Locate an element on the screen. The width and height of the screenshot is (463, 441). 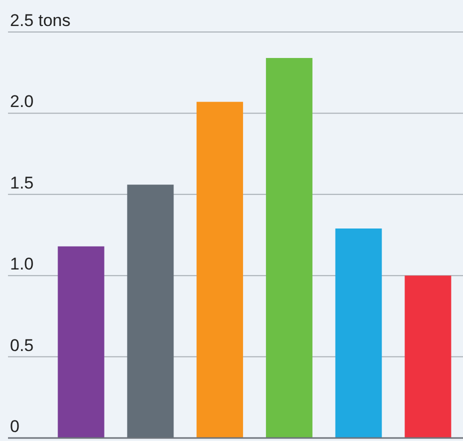
y-tick-label: 1.0 is located at coordinates (22, 264).